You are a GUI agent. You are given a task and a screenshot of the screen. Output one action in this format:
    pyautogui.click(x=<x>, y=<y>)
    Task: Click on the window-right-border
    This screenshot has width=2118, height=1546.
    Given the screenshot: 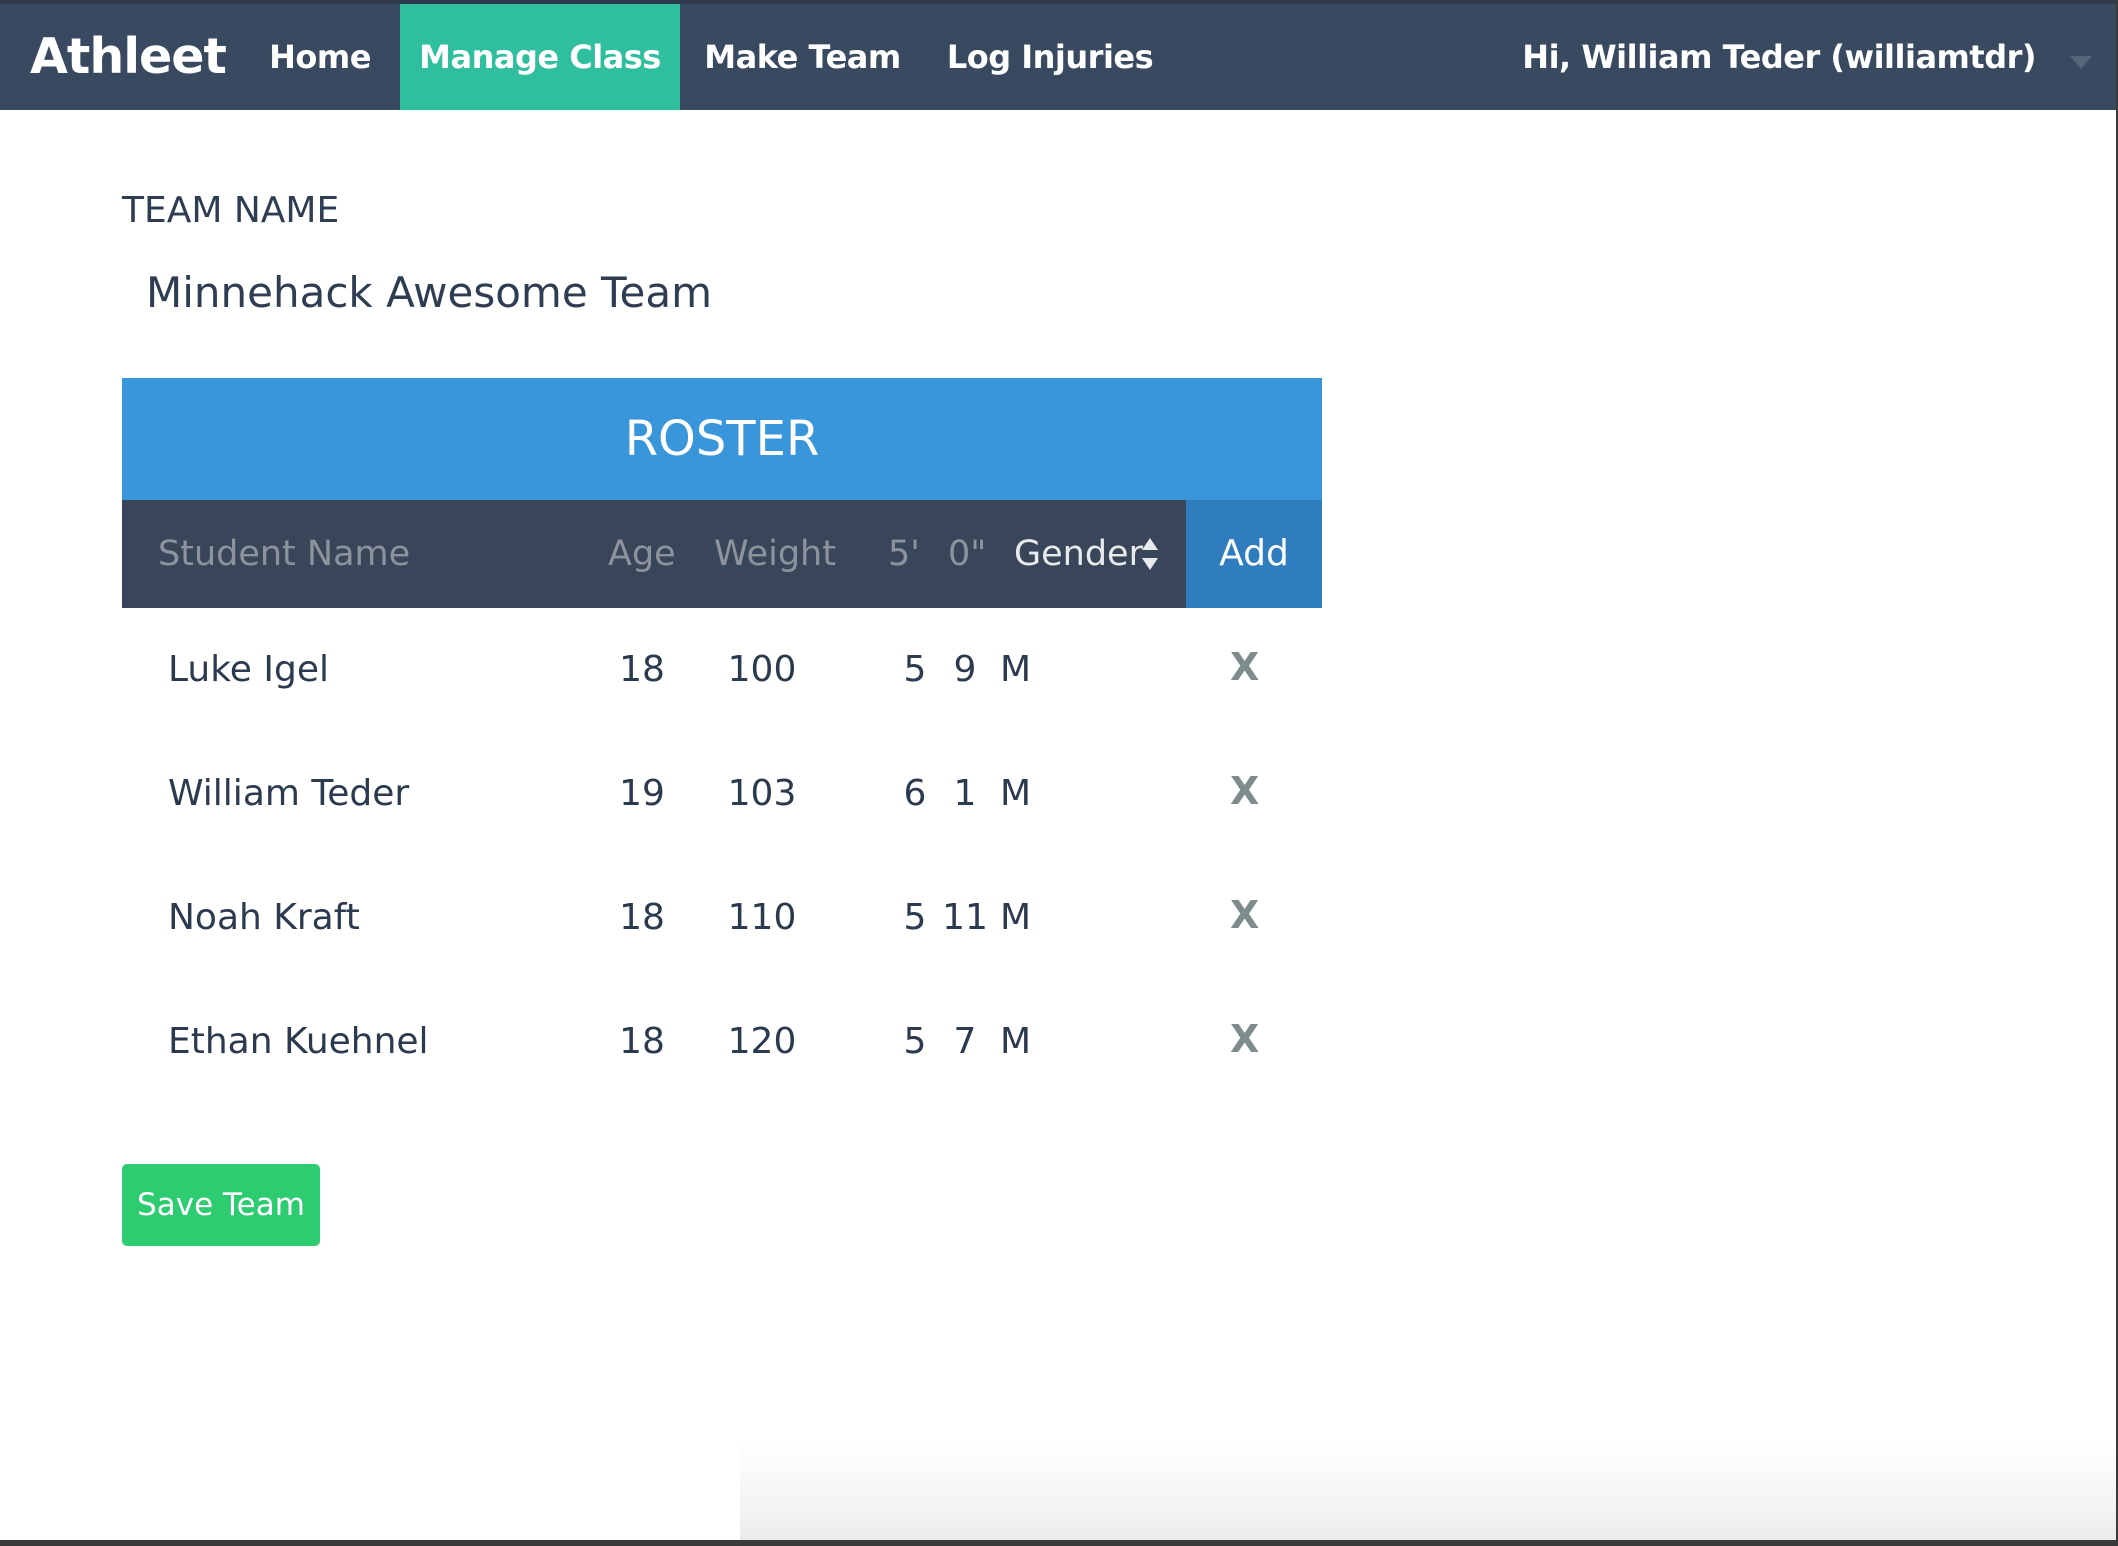 What is the action you would take?
    pyautogui.click(x=2117, y=773)
    